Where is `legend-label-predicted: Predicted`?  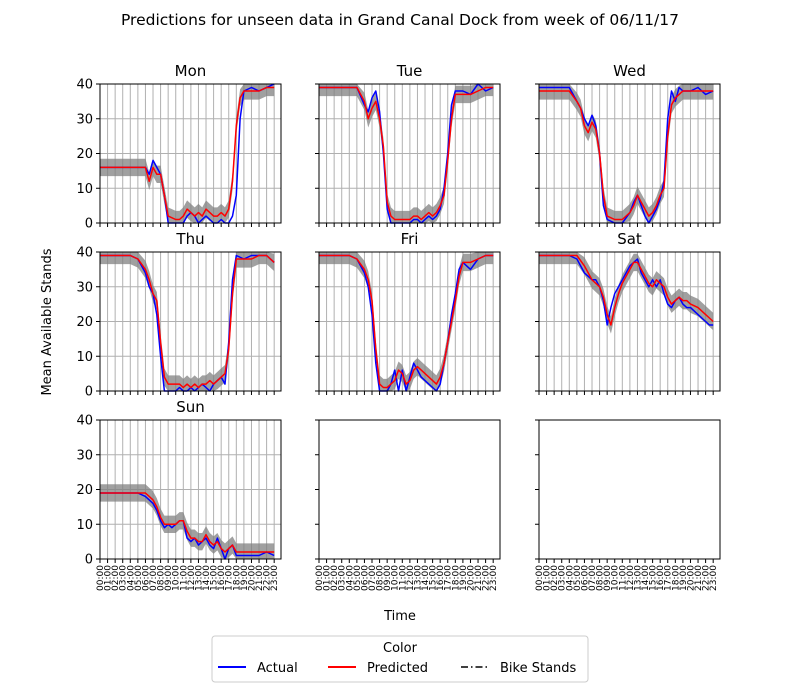
legend-label-predicted: Predicted is located at coordinates (397, 668).